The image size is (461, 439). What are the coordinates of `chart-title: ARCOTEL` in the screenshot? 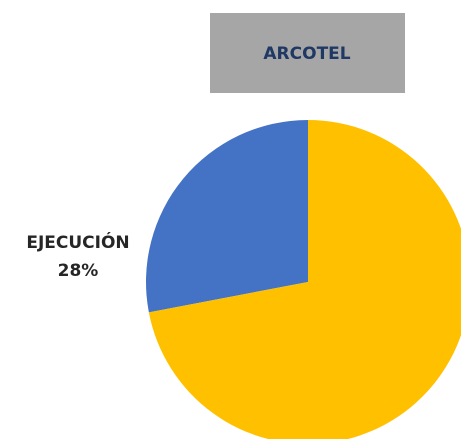 It's located at (306, 54).